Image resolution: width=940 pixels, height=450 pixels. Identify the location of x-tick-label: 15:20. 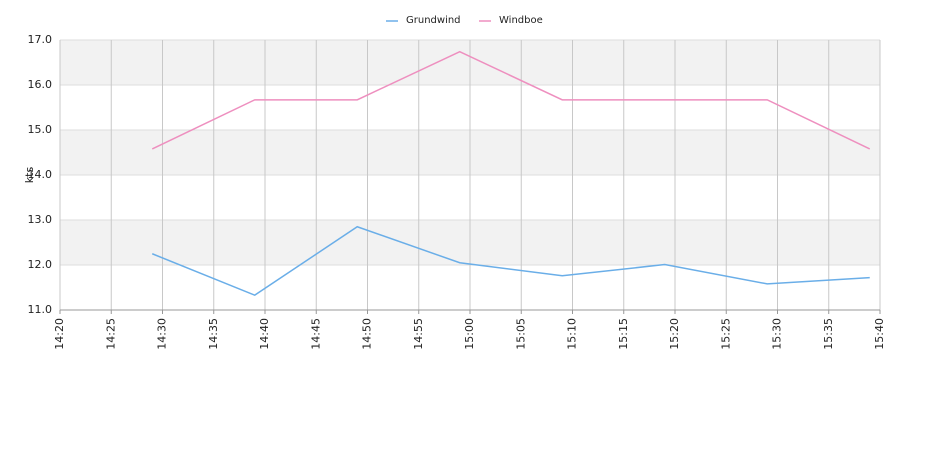
(674, 334).